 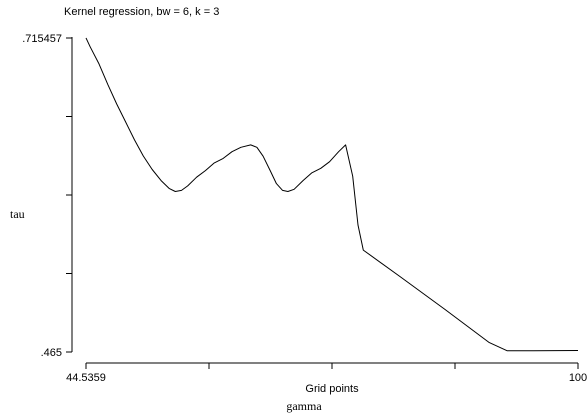 What do you see at coordinates (304, 406) in the screenshot?
I see `x-axis-variable-label: gamma` at bounding box center [304, 406].